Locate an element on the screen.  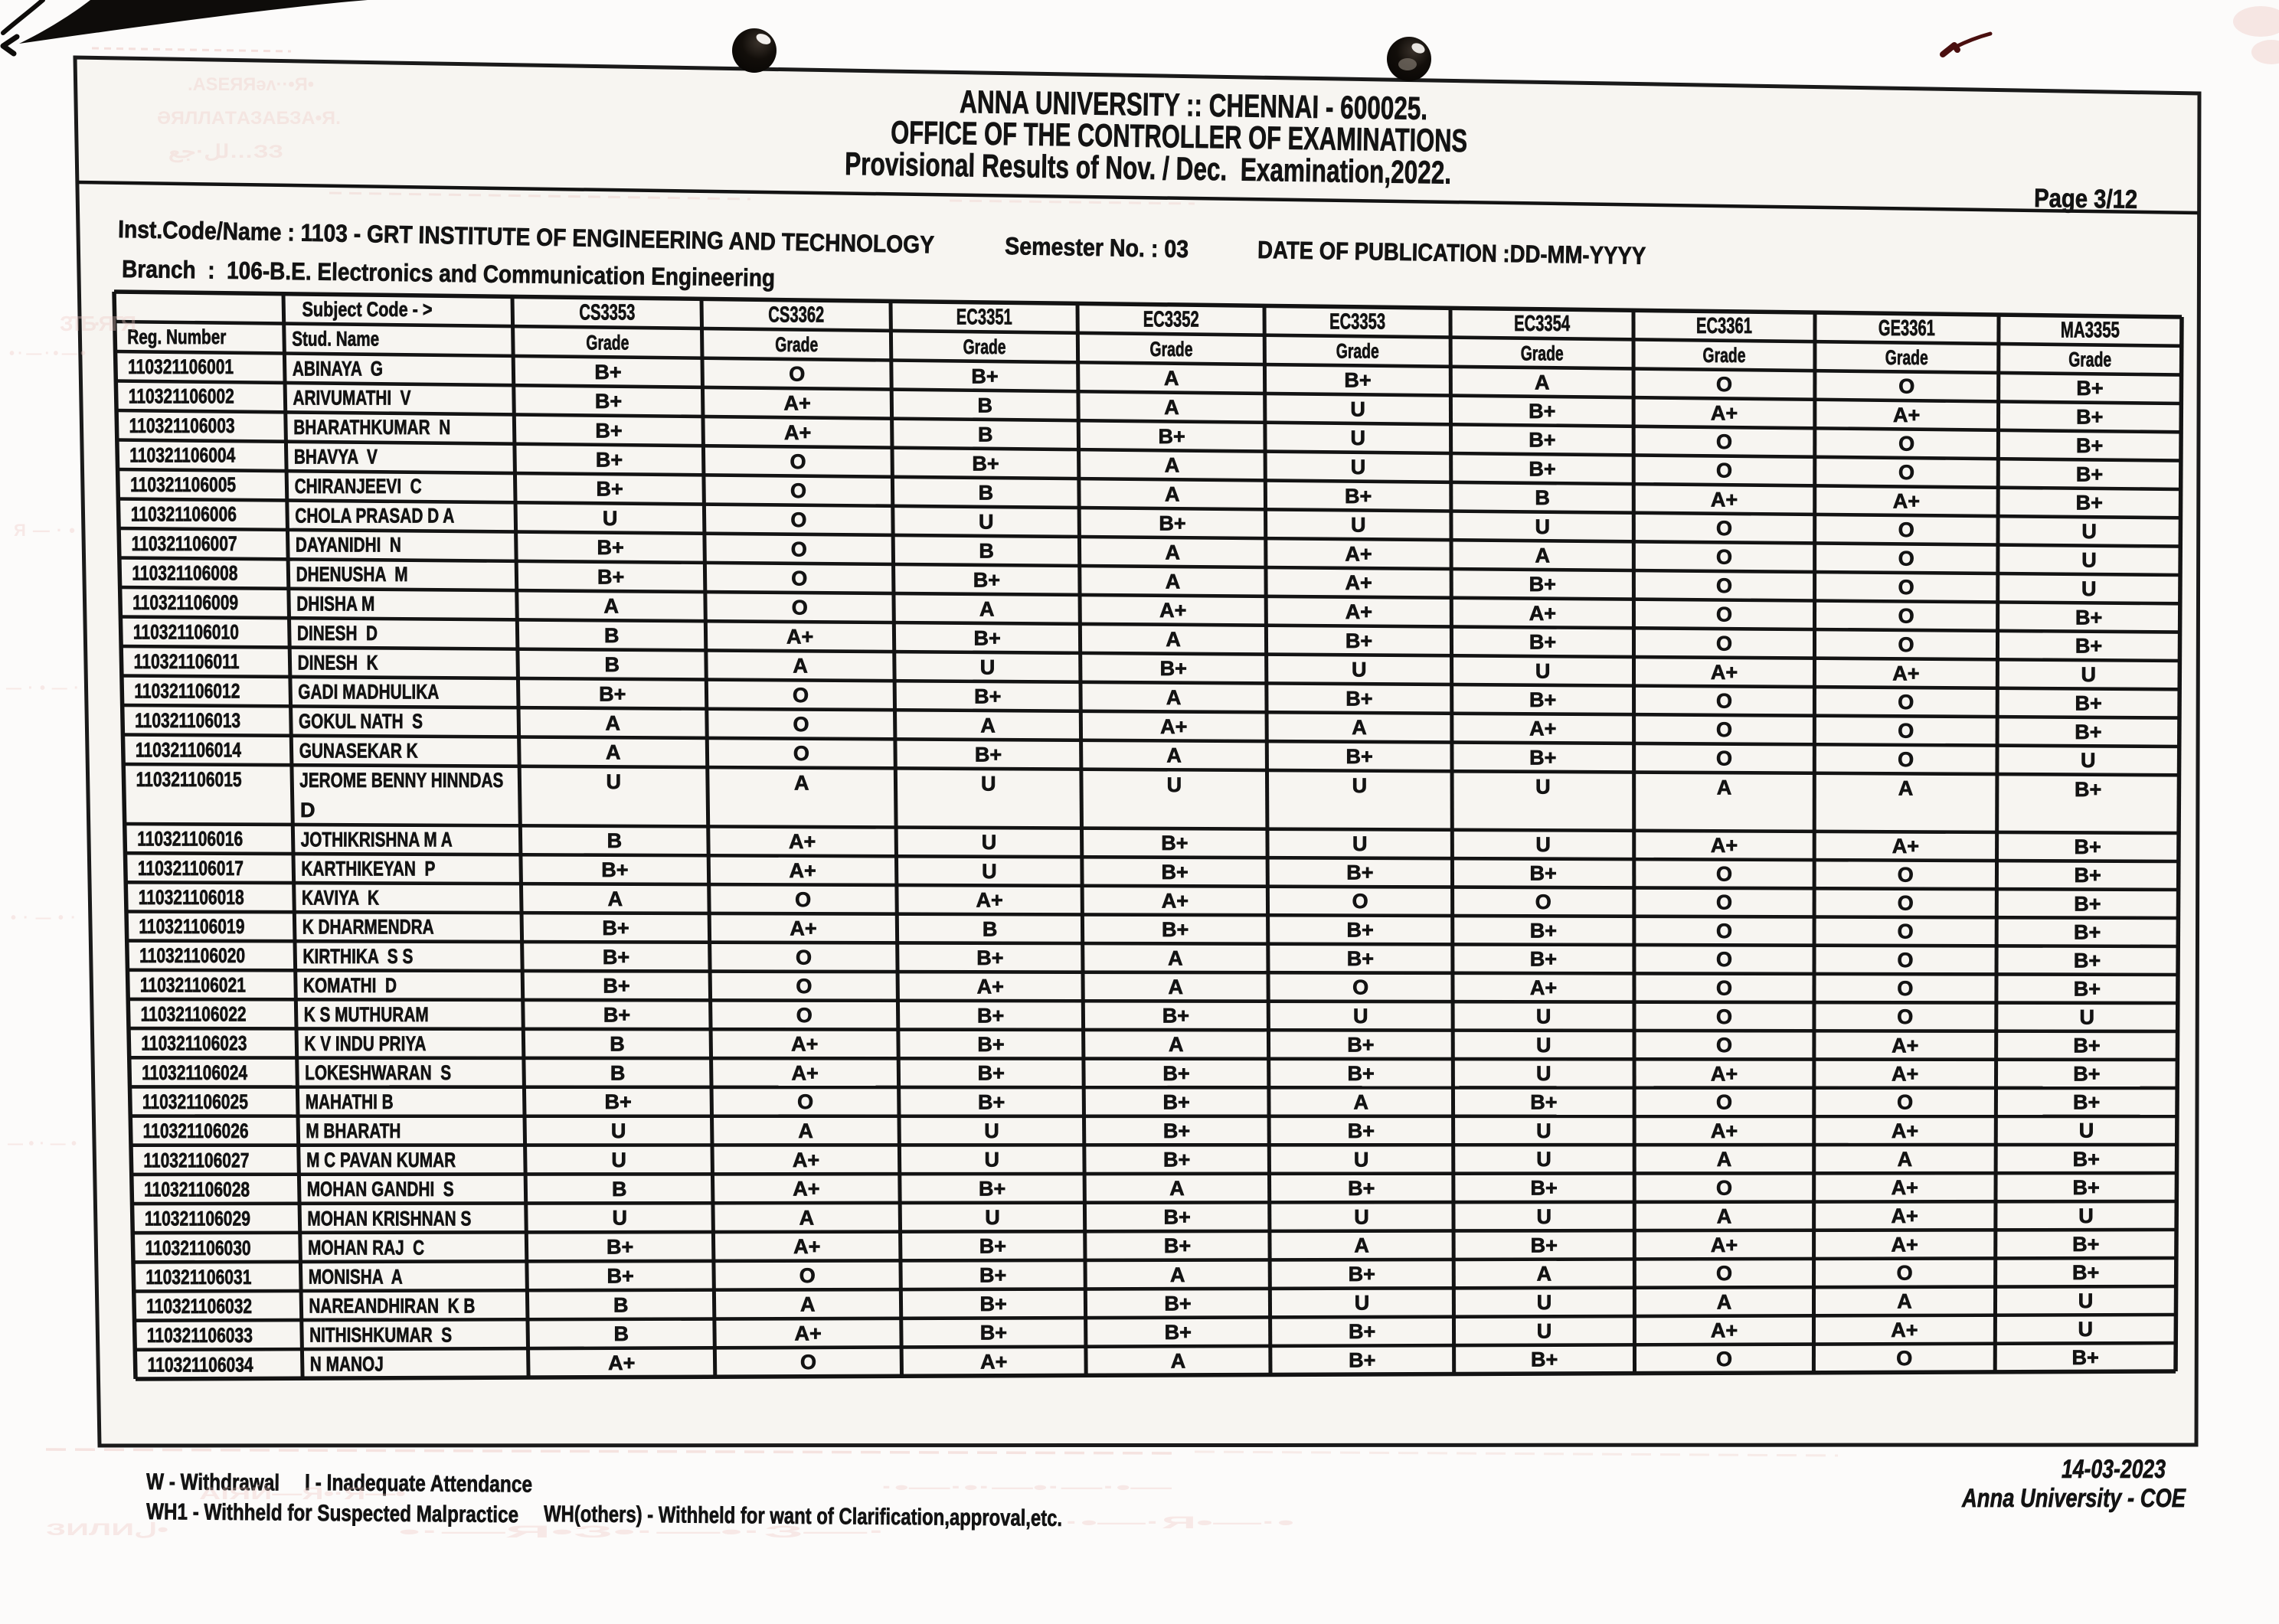
svg-text: CHIRANJEEVI C is located at coordinates (358, 486).